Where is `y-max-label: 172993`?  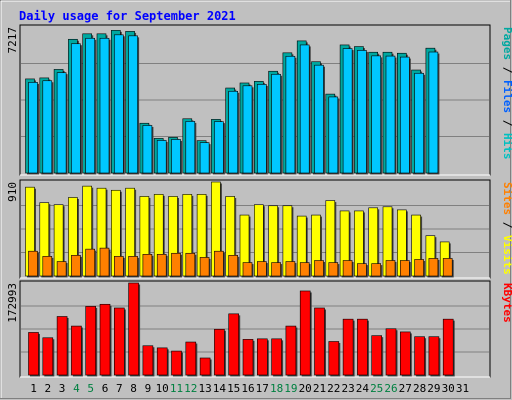
y-max-label: 172993 is located at coordinates (12, 303).